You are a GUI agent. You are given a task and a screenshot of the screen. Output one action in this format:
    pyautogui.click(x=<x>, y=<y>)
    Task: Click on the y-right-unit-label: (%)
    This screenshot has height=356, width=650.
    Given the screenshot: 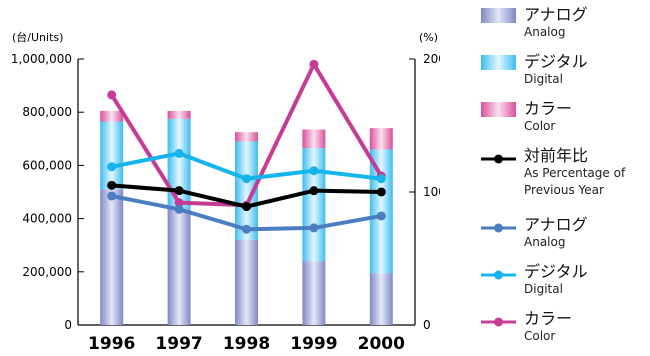 What is the action you would take?
    pyautogui.click(x=428, y=37)
    